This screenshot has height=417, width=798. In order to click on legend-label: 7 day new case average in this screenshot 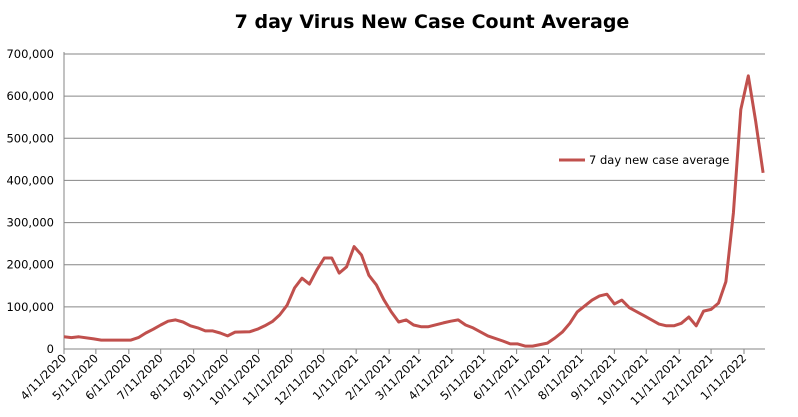, I will do `click(659, 160)`.